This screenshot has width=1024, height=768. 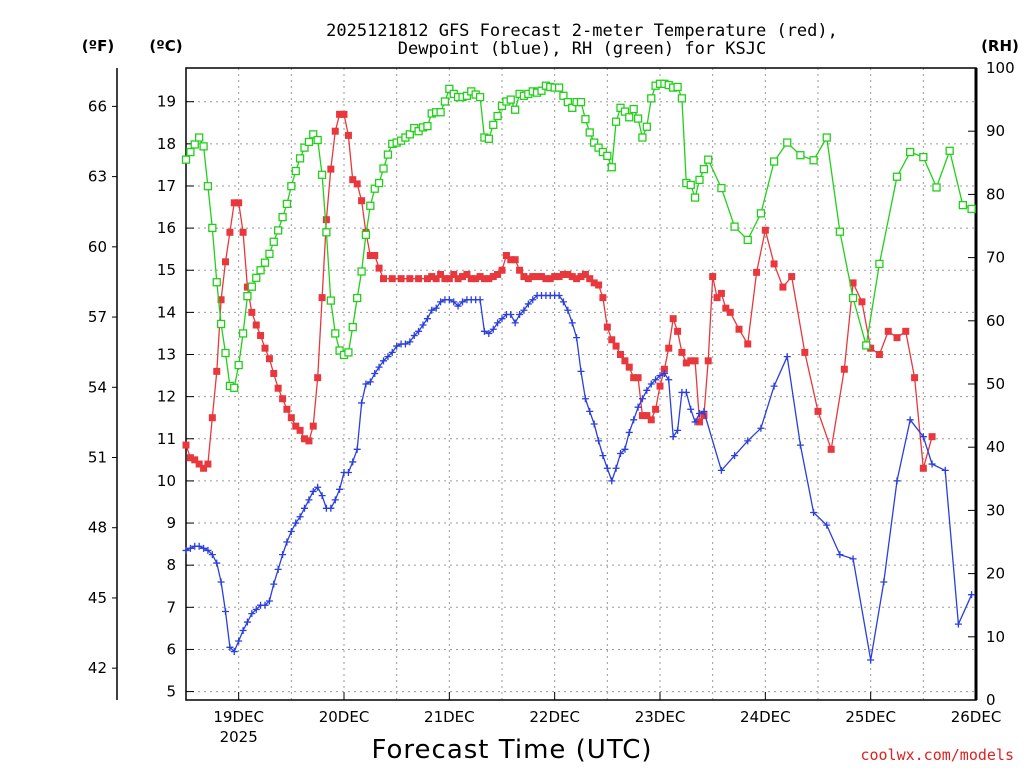 I want to click on x-tick-label: 24DEC, so click(x=765, y=717).